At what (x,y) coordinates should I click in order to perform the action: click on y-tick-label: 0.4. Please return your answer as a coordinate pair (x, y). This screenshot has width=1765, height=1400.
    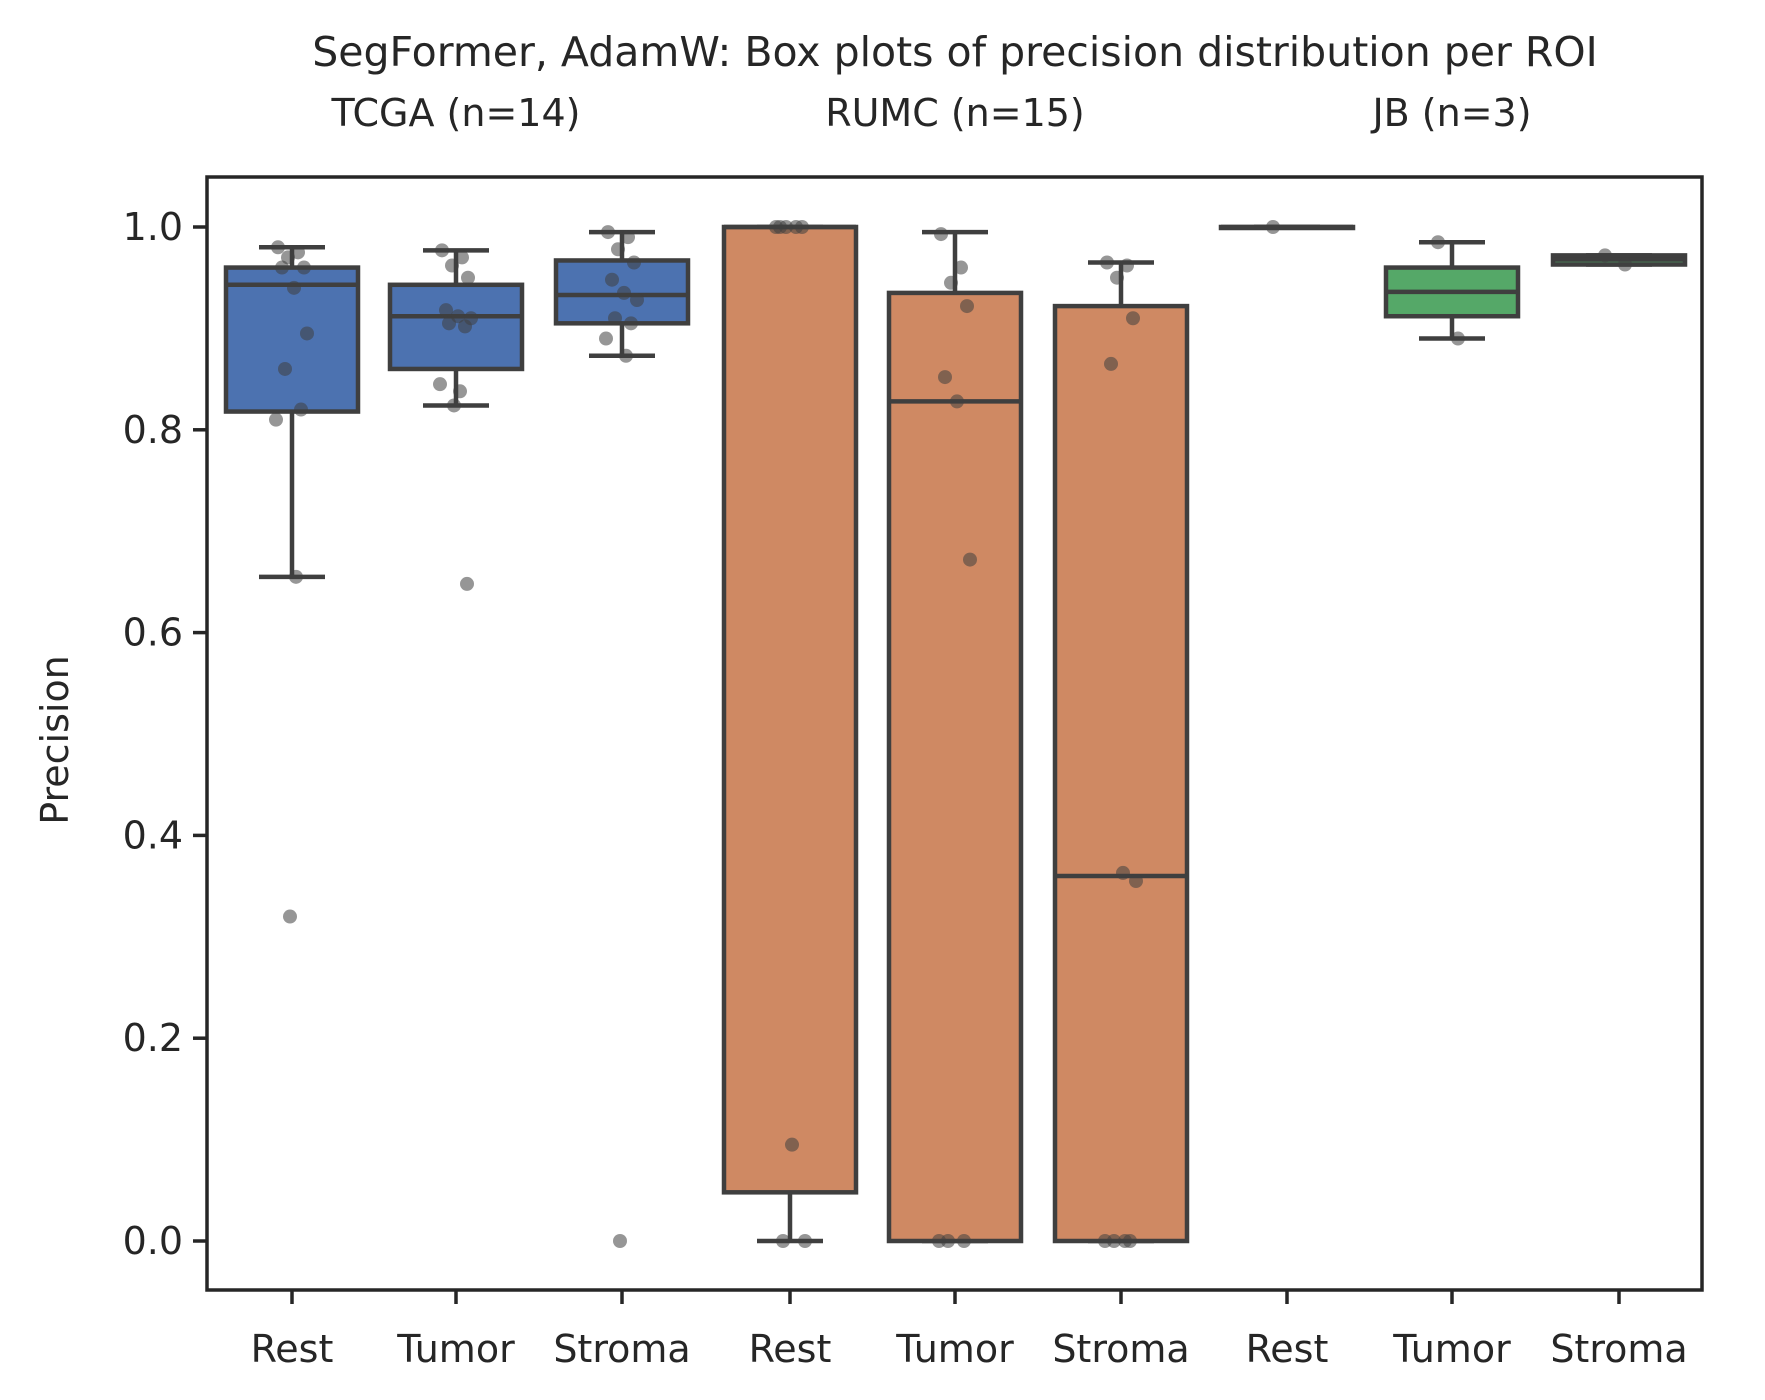
    Looking at the image, I should click on (153, 835).